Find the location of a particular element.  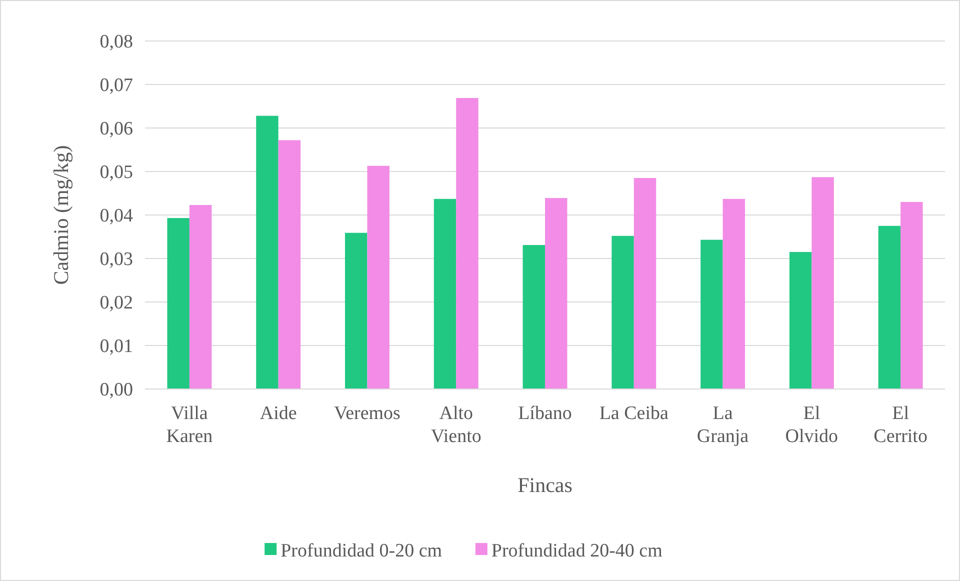

x-tick-label: El Olvido is located at coordinates (811, 425).